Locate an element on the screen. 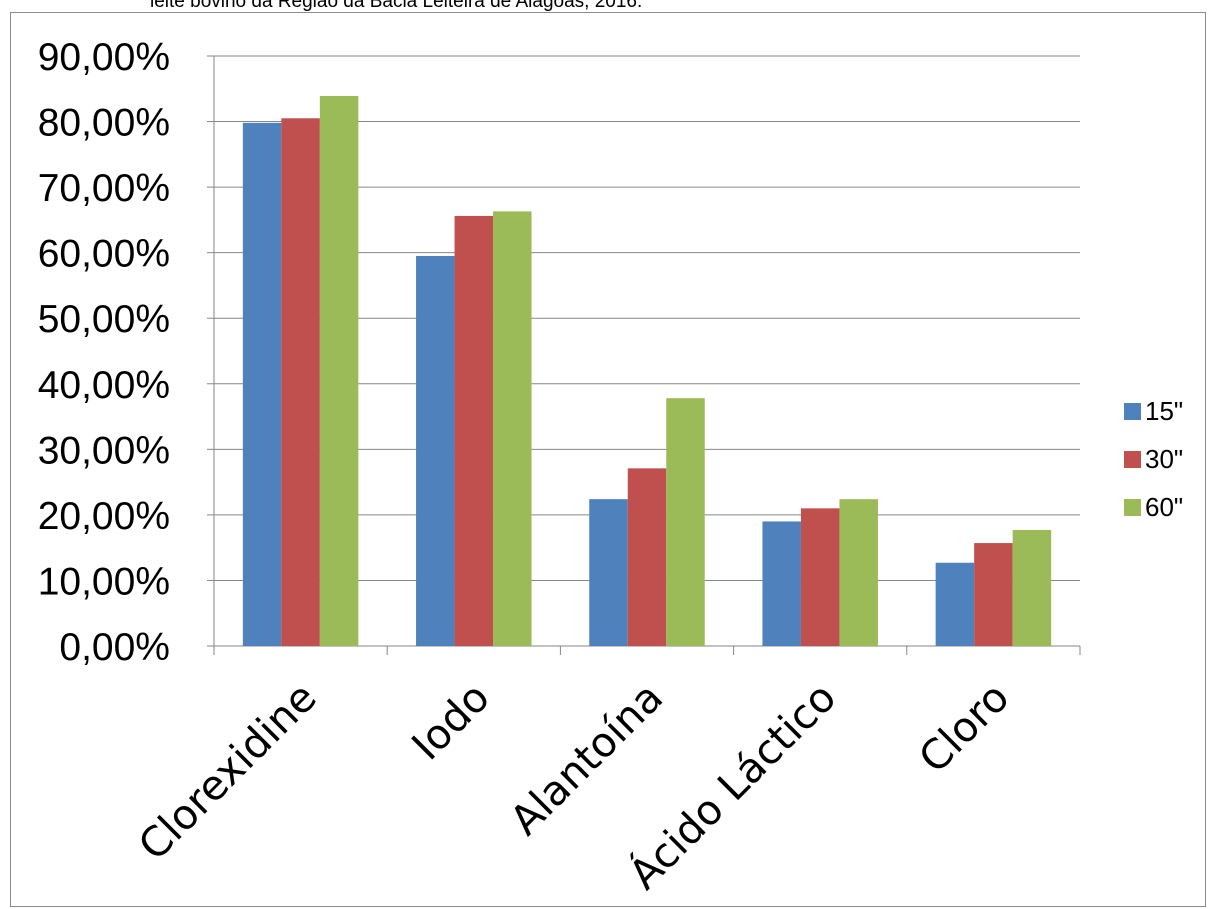  category-label: Alantoína is located at coordinates (586, 758).